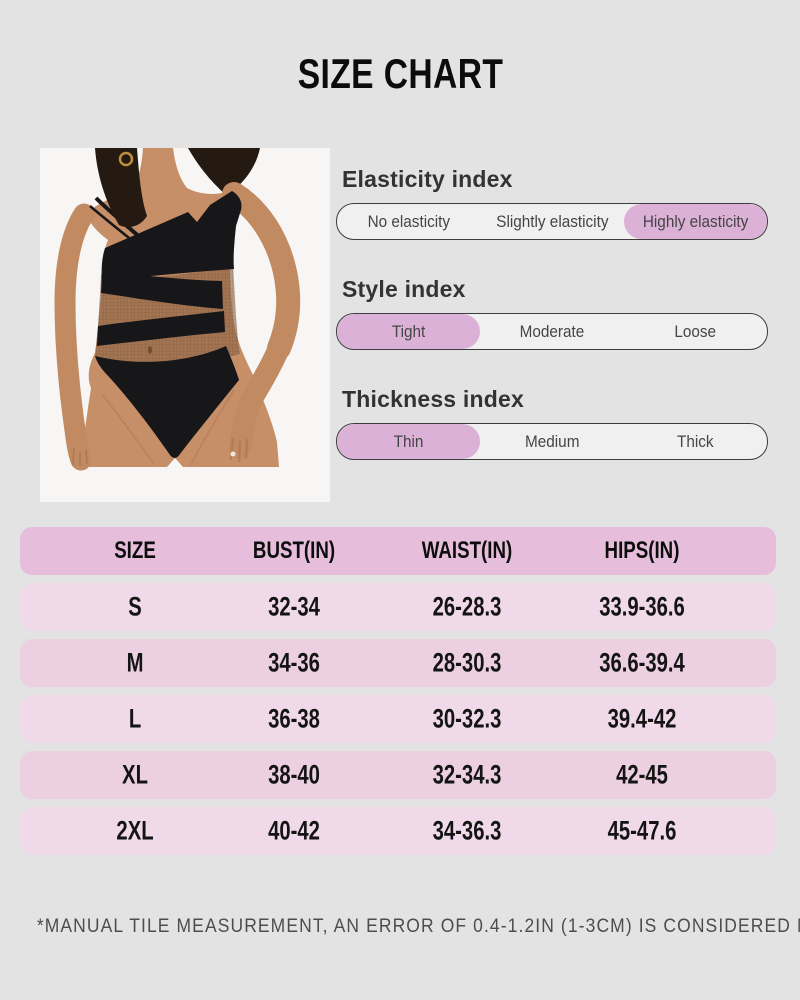 The width and height of the screenshot is (800, 1000). I want to click on col-header-hips: HIPS(IN), so click(642, 550).